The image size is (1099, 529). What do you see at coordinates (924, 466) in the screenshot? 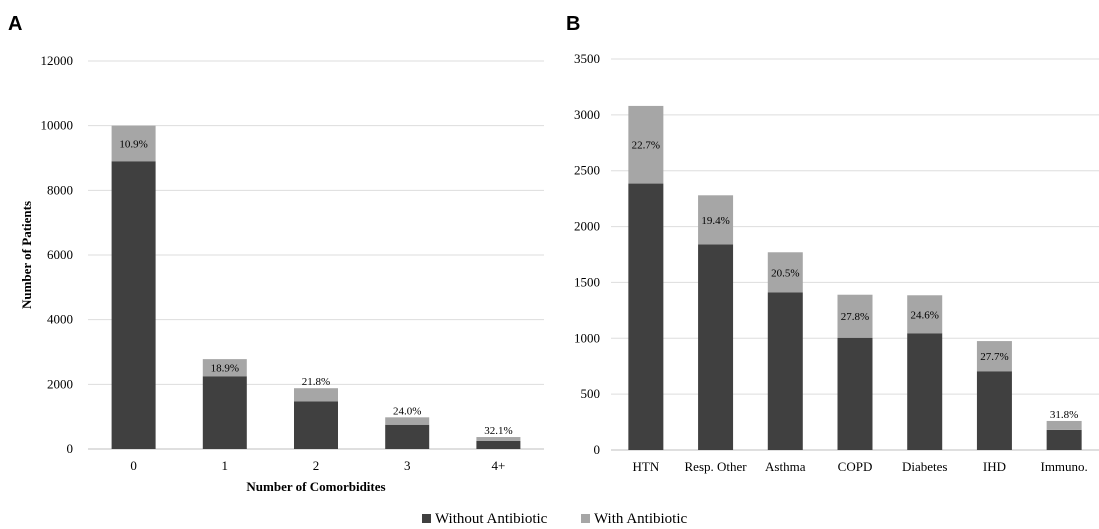
I see `panel-b-x-tick-label: Diabetes` at bounding box center [924, 466].